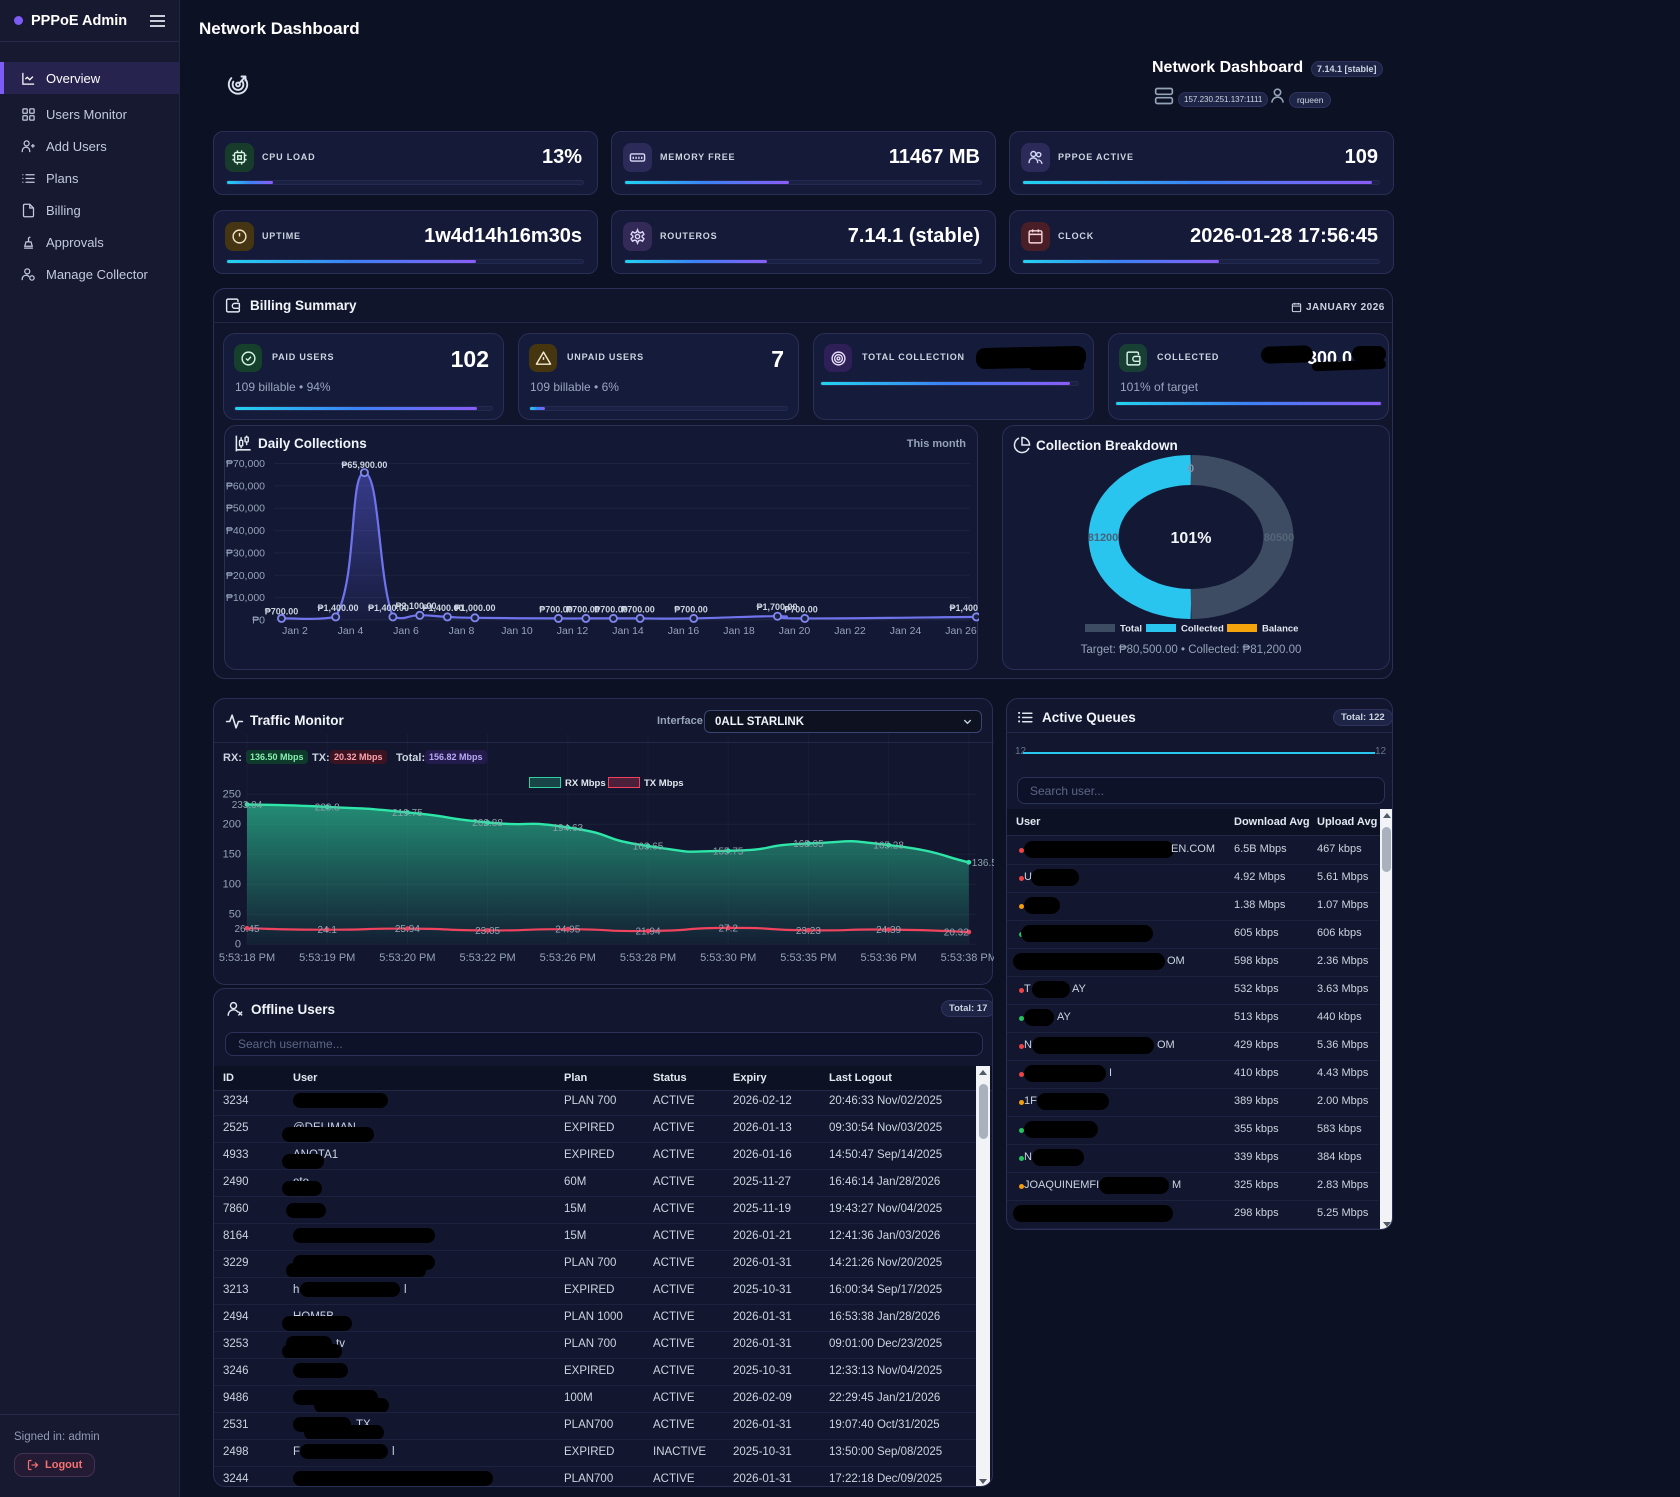 The width and height of the screenshot is (1680, 1497). I want to click on svg-text: 219.75, so click(407, 813).